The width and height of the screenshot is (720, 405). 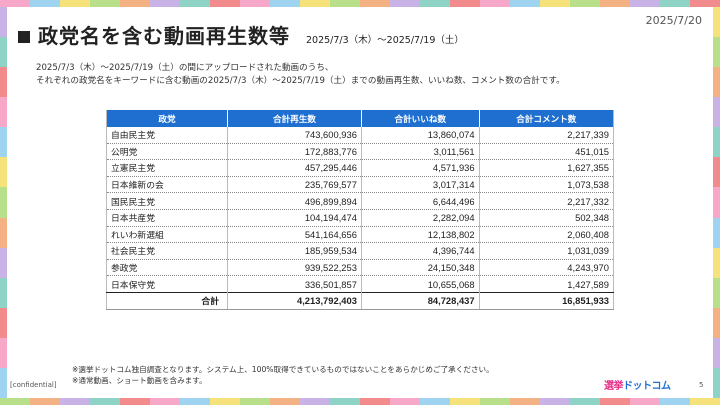 I want to click on likes-cell: 6,644,496, so click(x=420, y=201).